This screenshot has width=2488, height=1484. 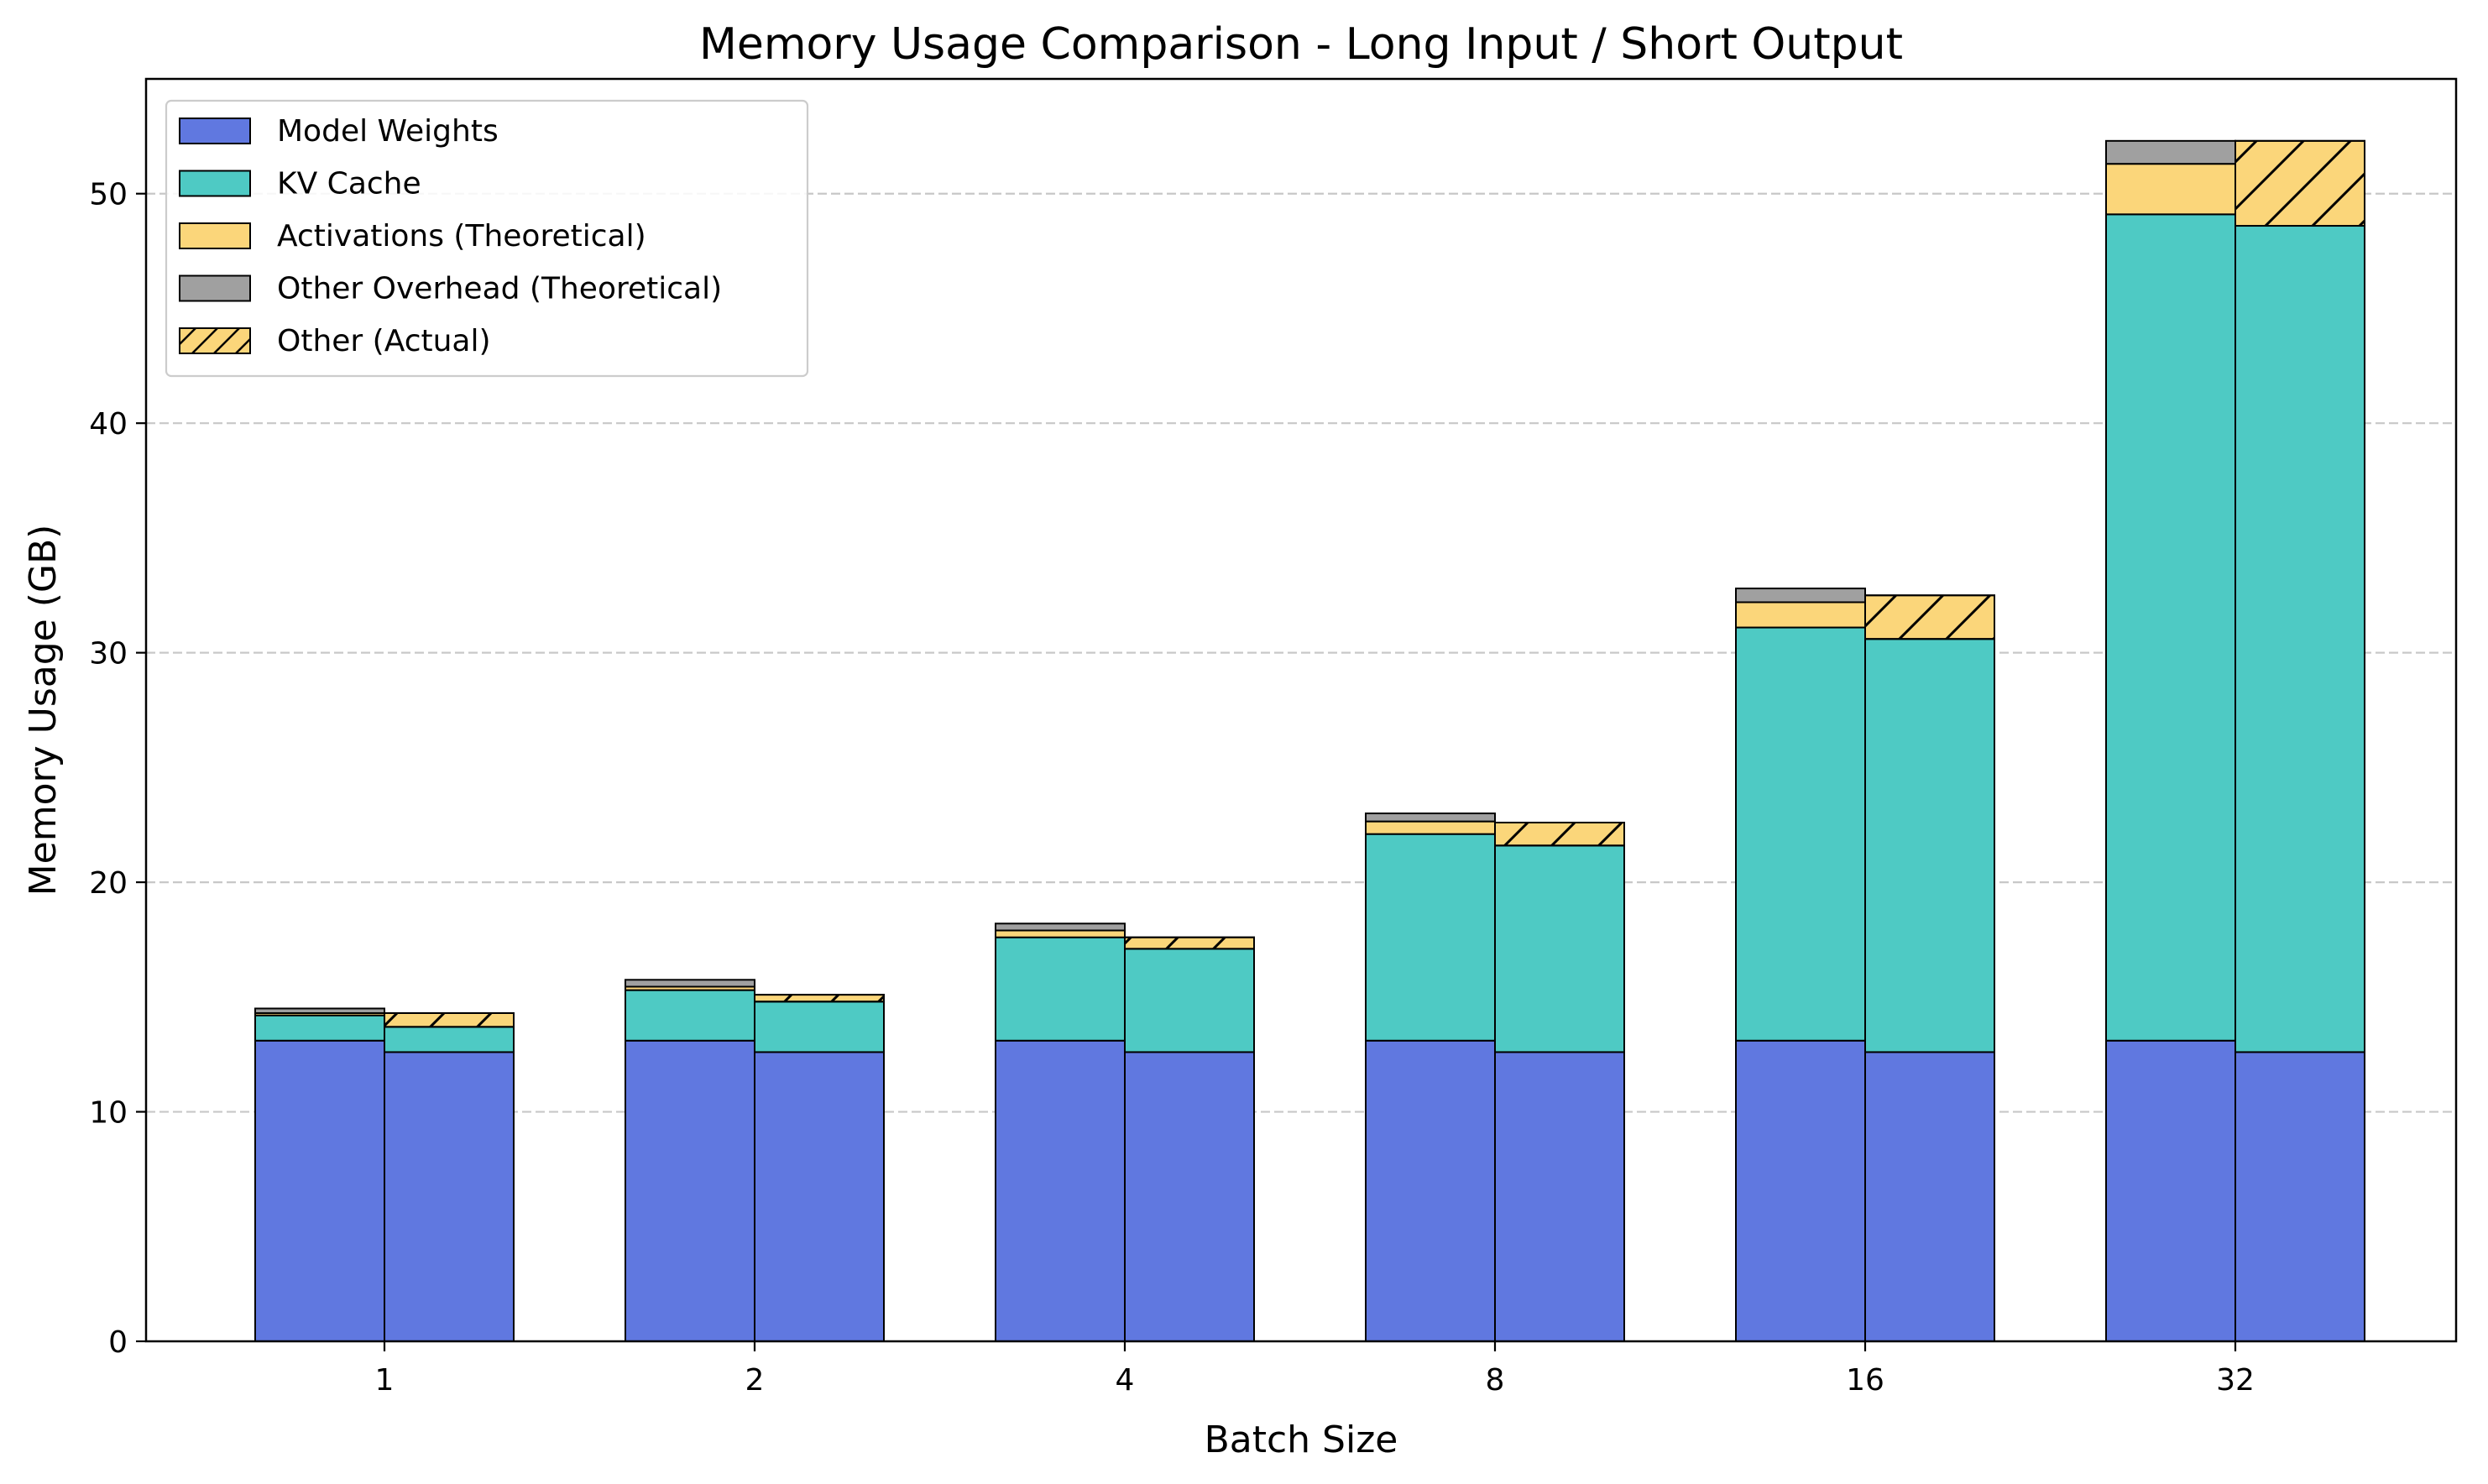 I want to click on legend-box, so click(x=487, y=238).